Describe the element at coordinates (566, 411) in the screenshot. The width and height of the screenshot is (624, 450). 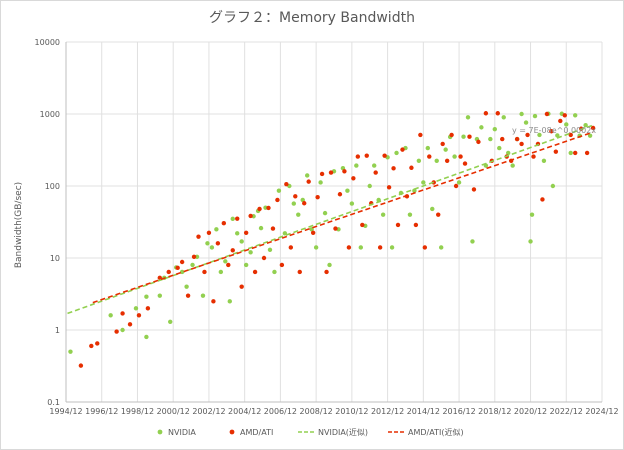
I see `x-tick-label: 2022/12` at that location.